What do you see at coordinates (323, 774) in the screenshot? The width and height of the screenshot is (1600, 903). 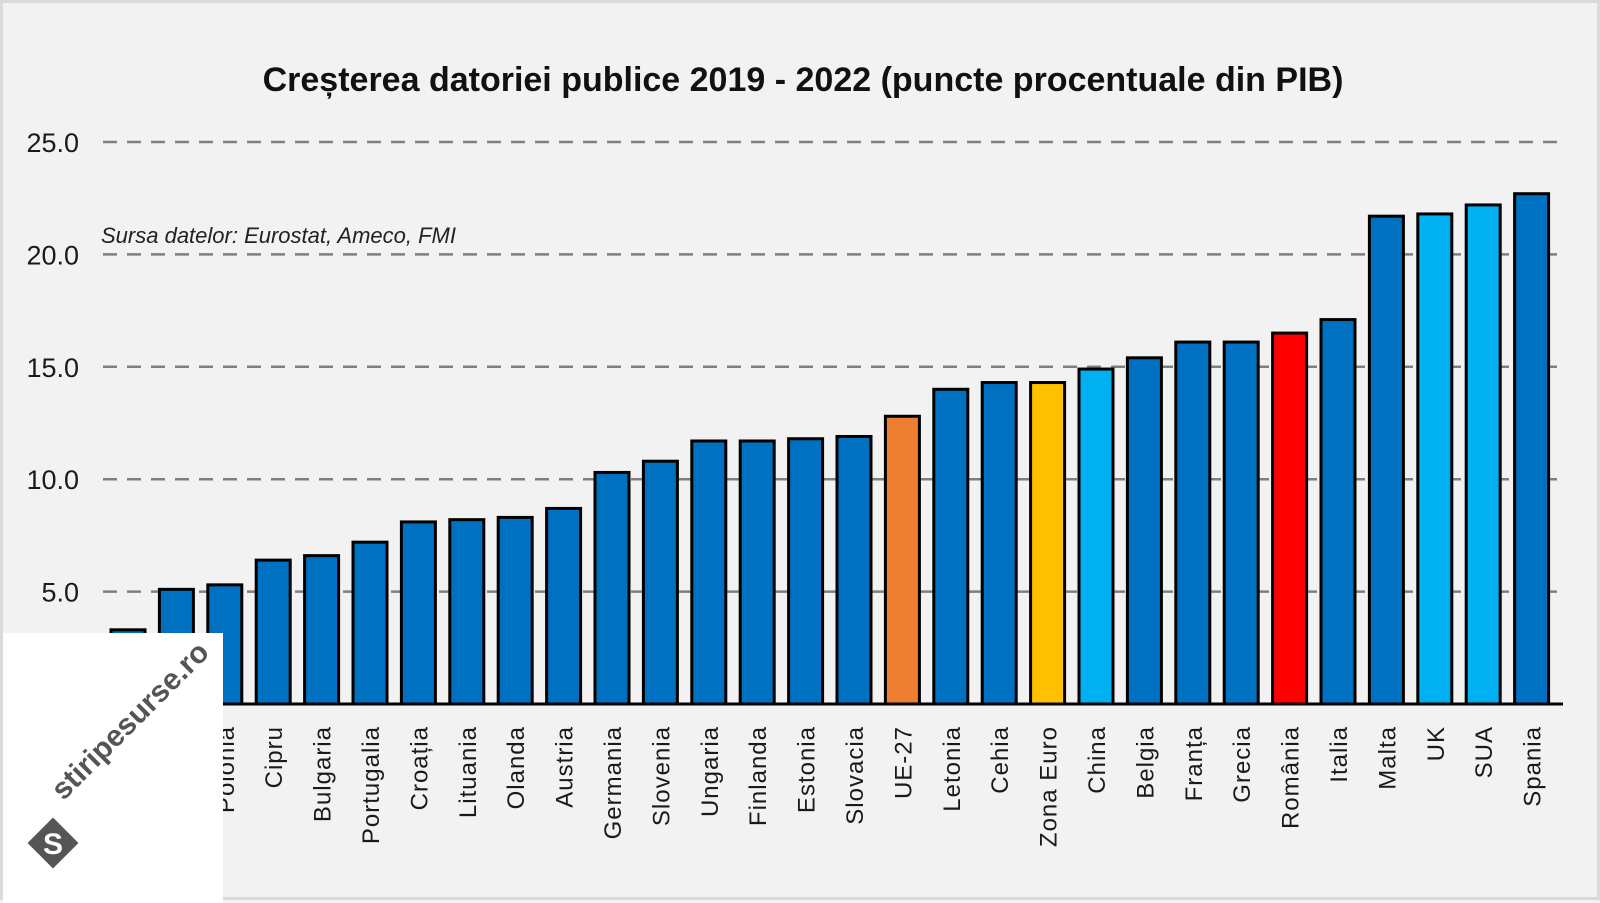 I see `category-label: Bulgaria` at bounding box center [323, 774].